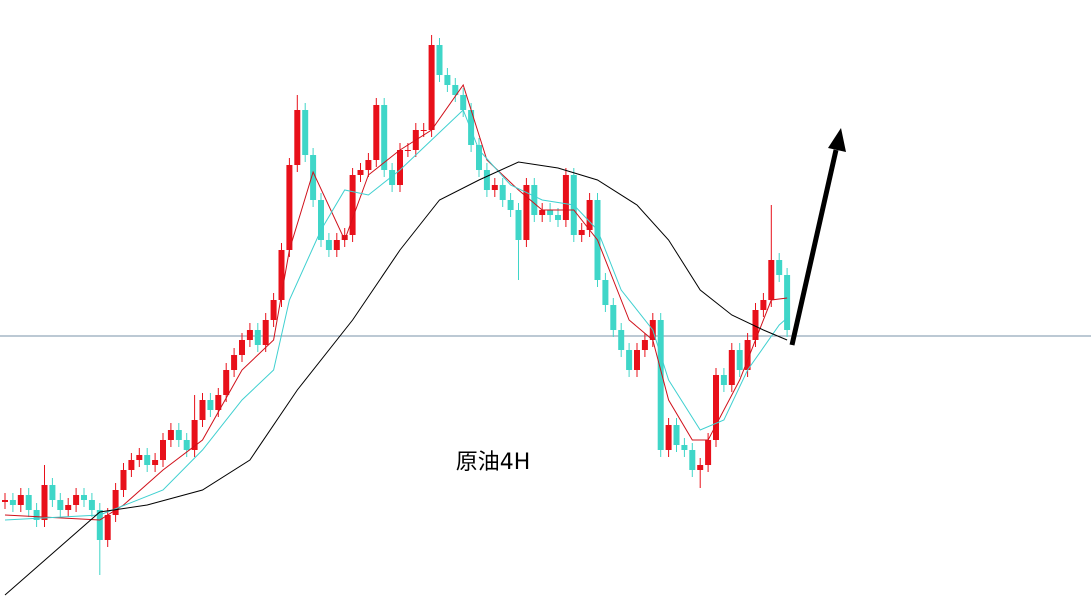  Describe the element at coordinates (837, 140) in the screenshot. I see `arrow-head` at that location.